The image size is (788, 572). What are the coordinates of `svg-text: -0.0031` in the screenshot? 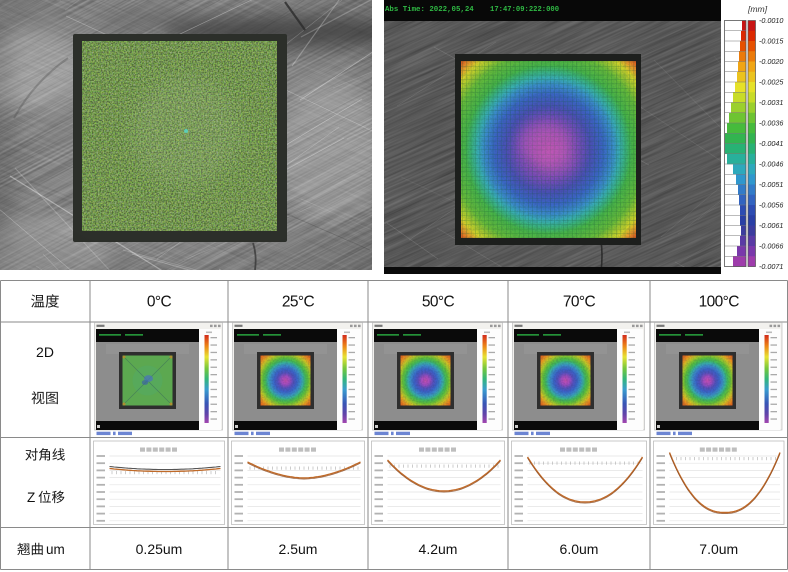 It's located at (771, 102).